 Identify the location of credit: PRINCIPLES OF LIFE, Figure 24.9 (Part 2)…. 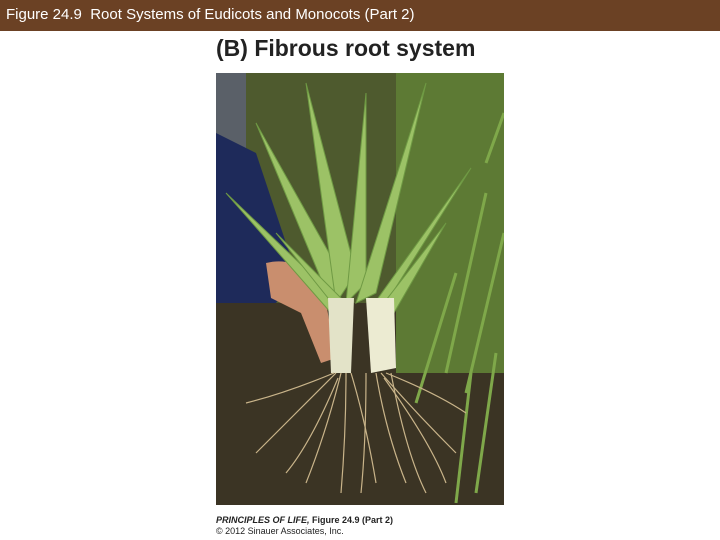
(304, 526).